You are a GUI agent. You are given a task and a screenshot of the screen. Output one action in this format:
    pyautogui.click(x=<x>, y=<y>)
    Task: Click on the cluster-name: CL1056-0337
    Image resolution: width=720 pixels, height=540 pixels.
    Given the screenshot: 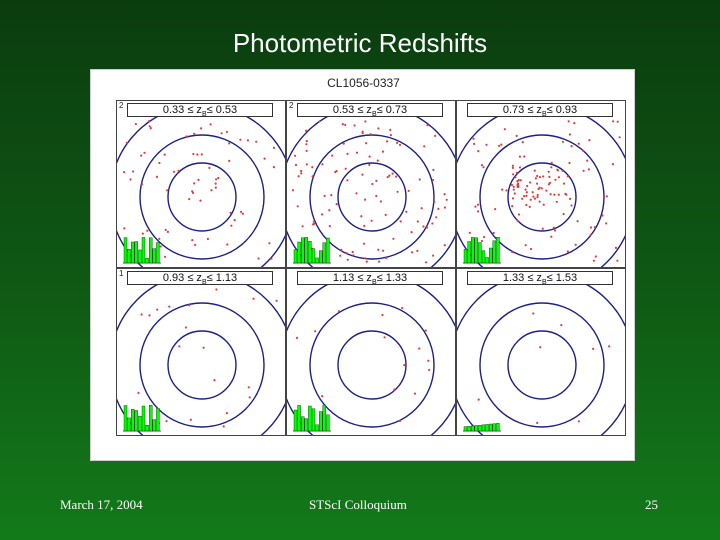 What is the action you would take?
    pyautogui.click(x=363, y=83)
    